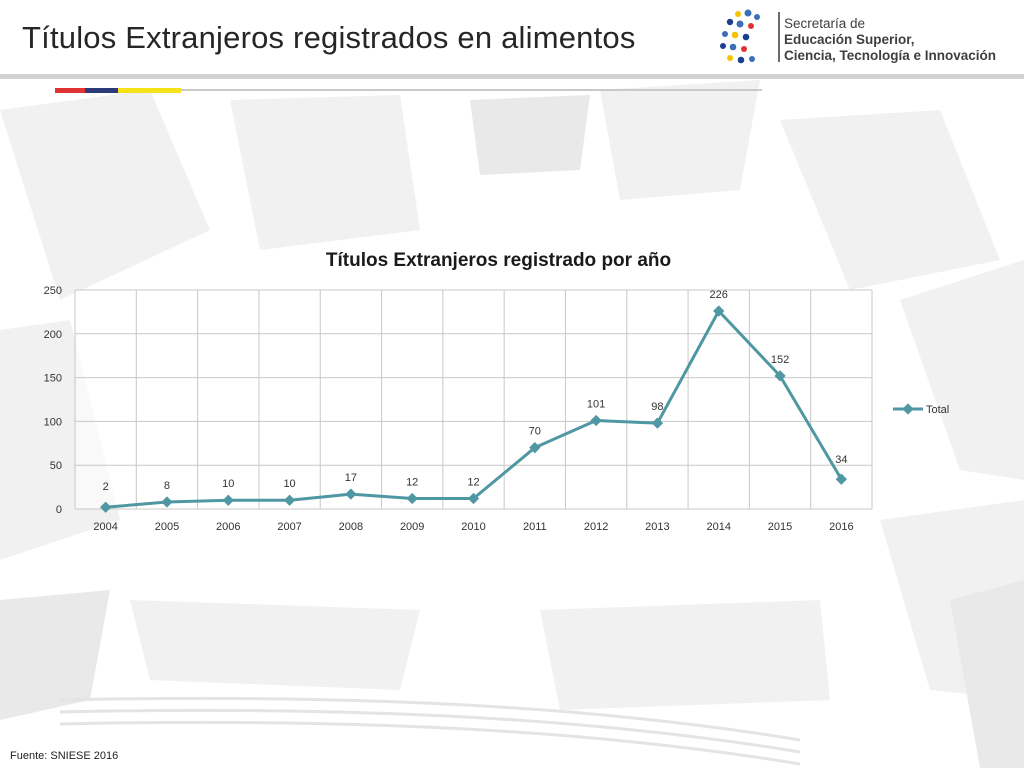  I want to click on data-label: 70, so click(535, 432).